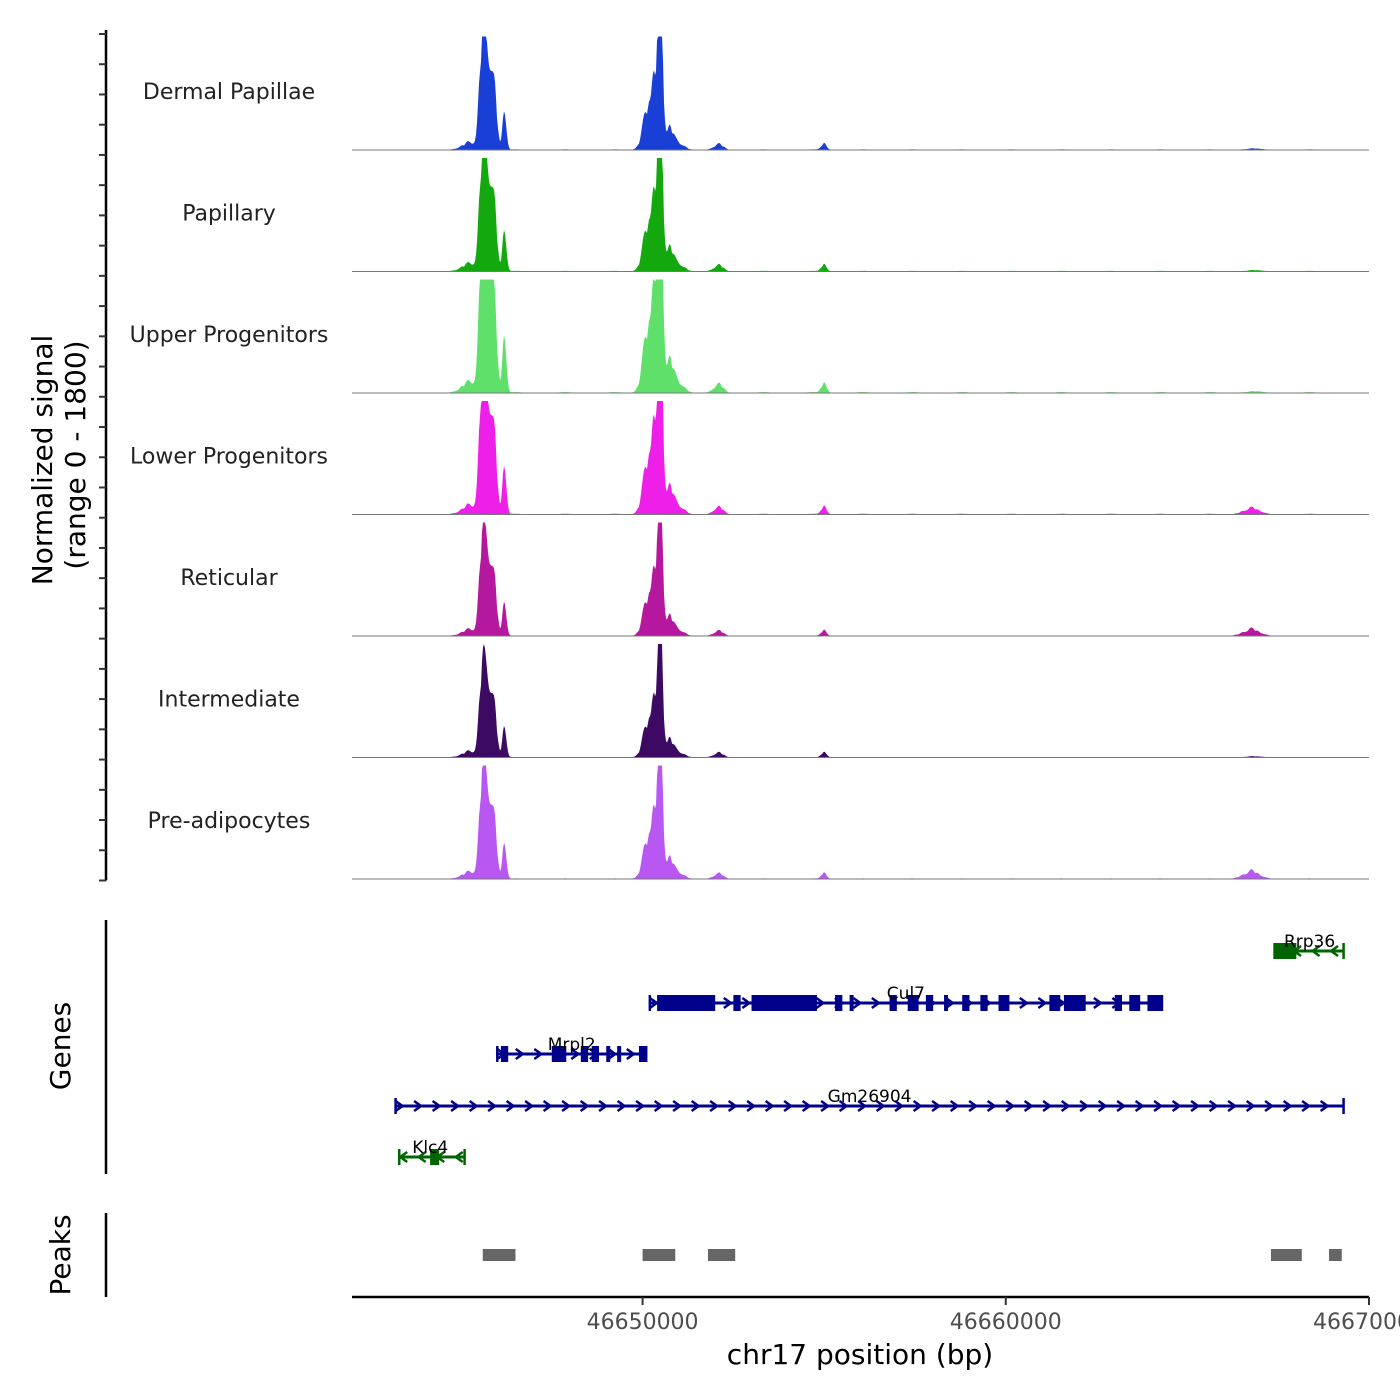 The width and height of the screenshot is (1400, 1400). What do you see at coordinates (60, 1046) in the screenshot?
I see `genes-title: Genes` at bounding box center [60, 1046].